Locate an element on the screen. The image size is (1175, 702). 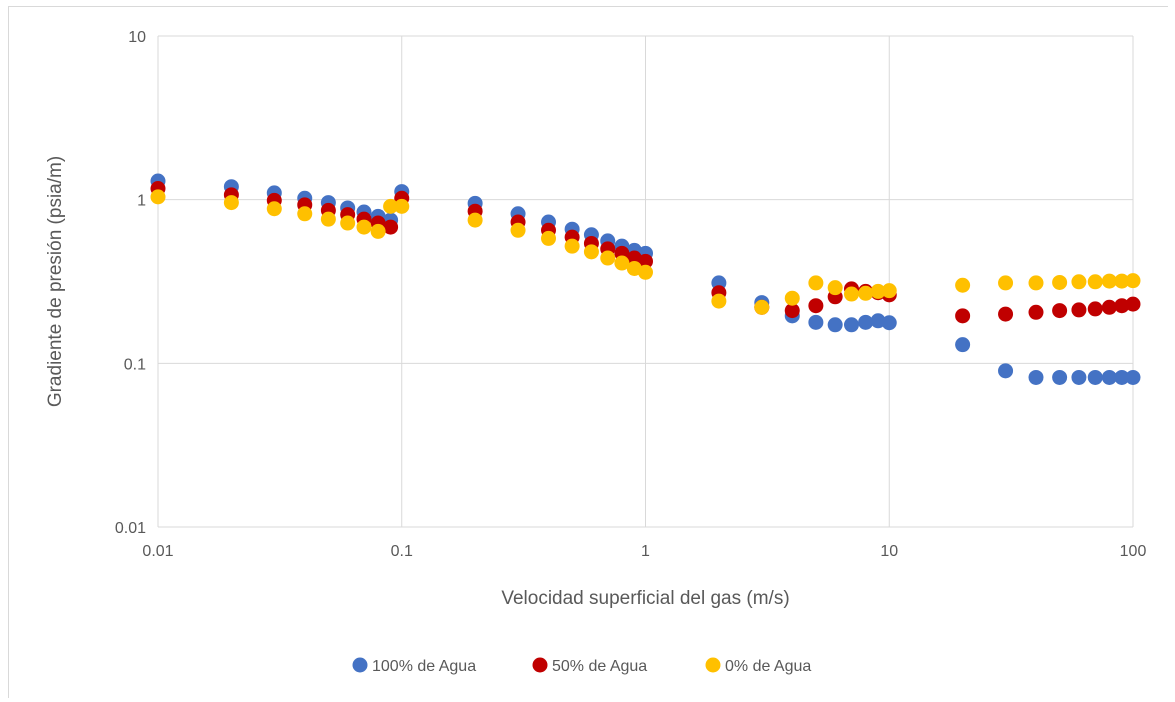
x-axis-title: Velocidad superficial del gas (m/s) is located at coordinates (645, 598).